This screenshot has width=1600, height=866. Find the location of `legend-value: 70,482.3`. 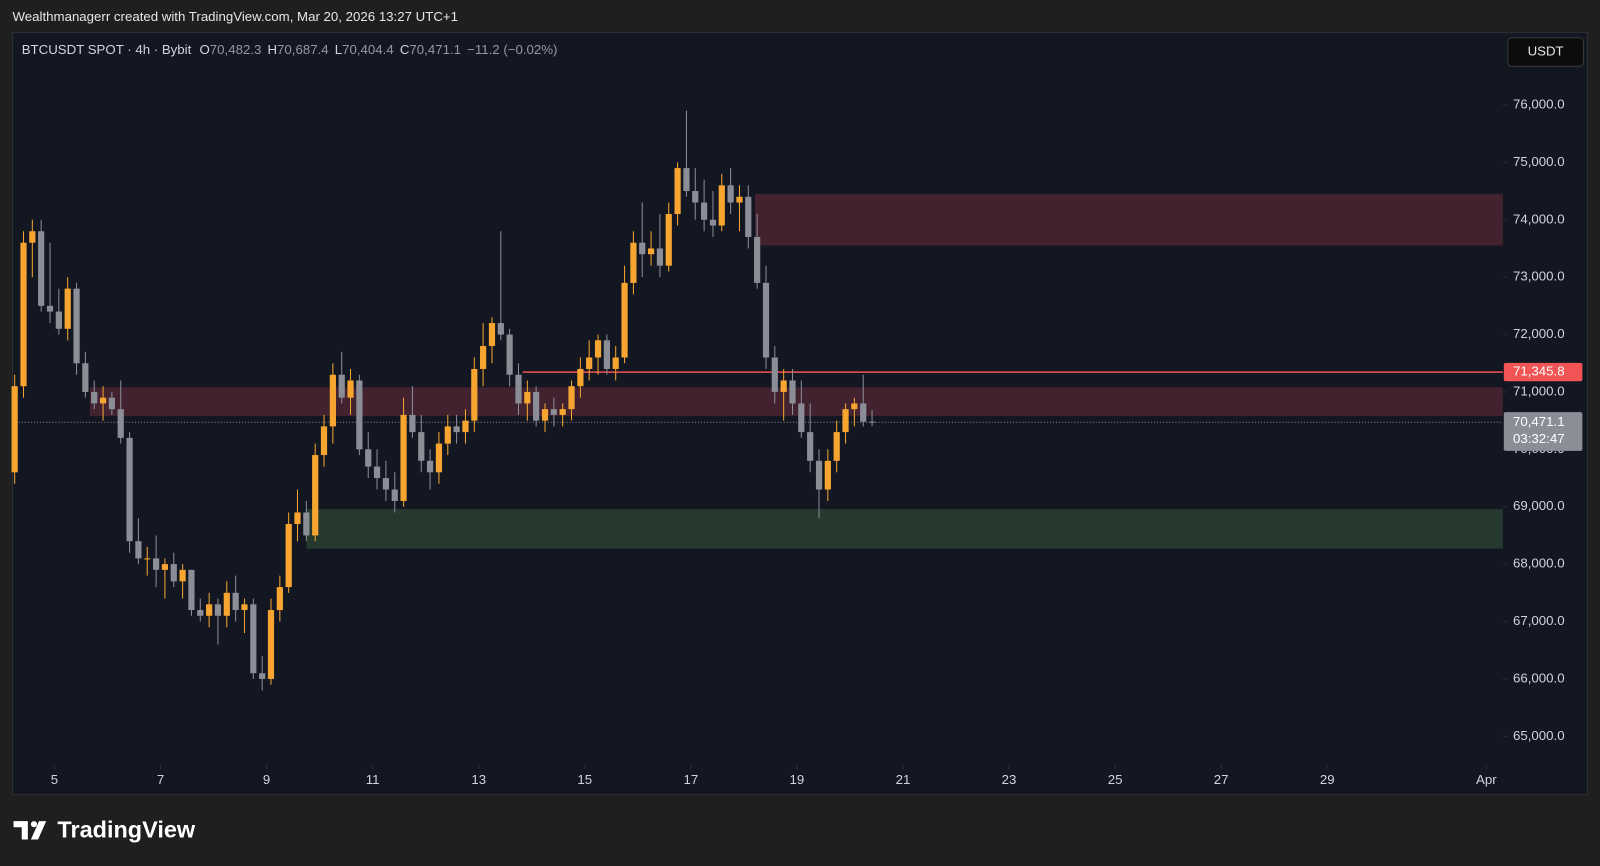

legend-value: 70,482.3 is located at coordinates (236, 48).